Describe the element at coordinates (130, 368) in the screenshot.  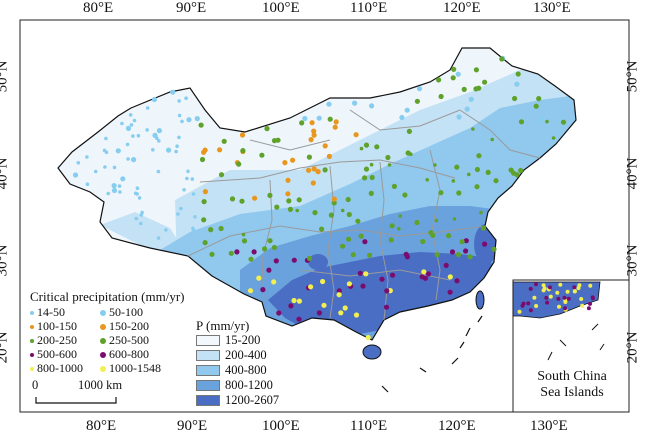
I see `legend-class-9: 1000-1548` at that location.